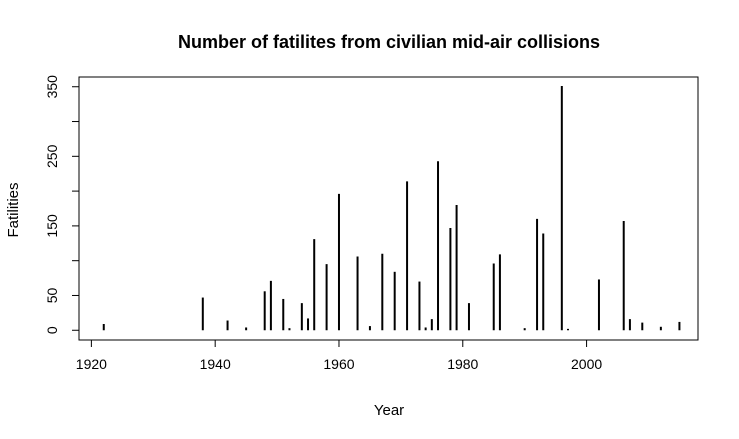 Image resolution: width=739 pixels, height=439 pixels. What do you see at coordinates (52, 330) in the screenshot?
I see `y-tick-label: 0` at bounding box center [52, 330].